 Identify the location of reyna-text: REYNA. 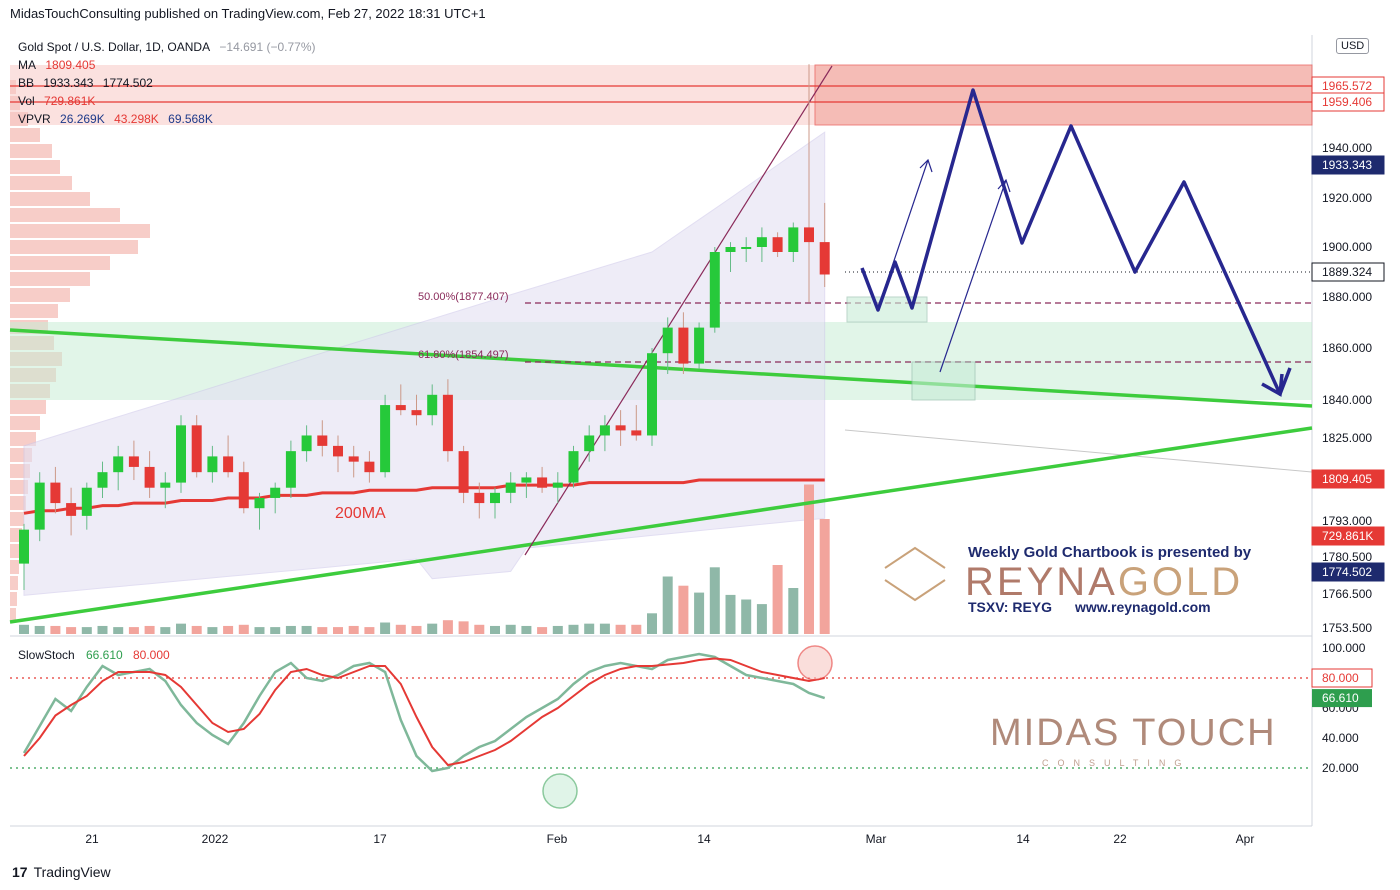
(1041, 582).